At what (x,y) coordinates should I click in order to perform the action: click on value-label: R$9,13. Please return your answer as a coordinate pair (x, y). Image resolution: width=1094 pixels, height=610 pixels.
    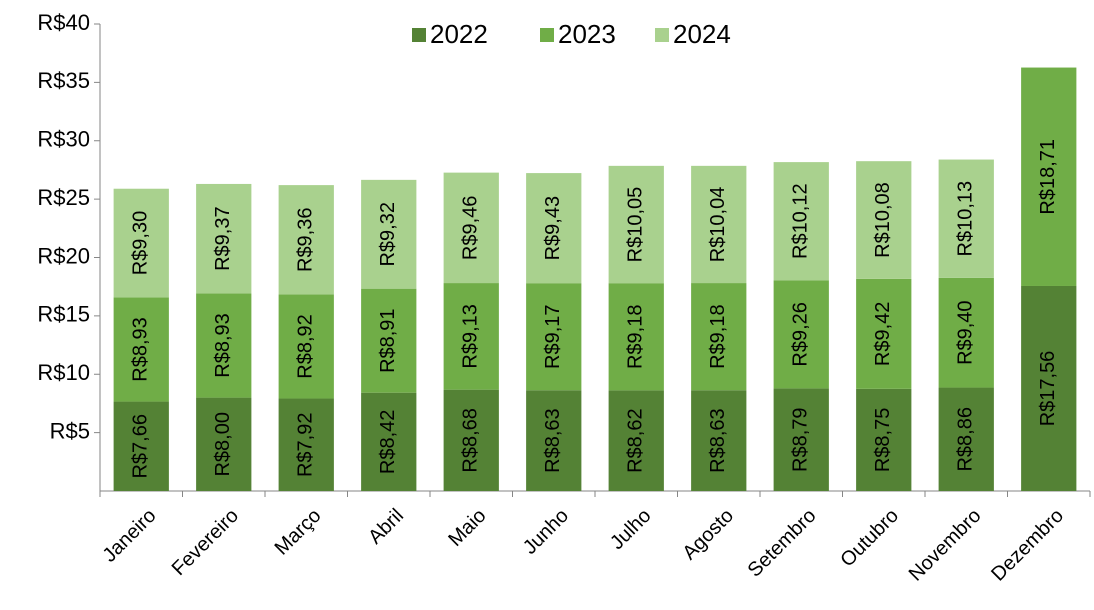
    Looking at the image, I should click on (471, 336).